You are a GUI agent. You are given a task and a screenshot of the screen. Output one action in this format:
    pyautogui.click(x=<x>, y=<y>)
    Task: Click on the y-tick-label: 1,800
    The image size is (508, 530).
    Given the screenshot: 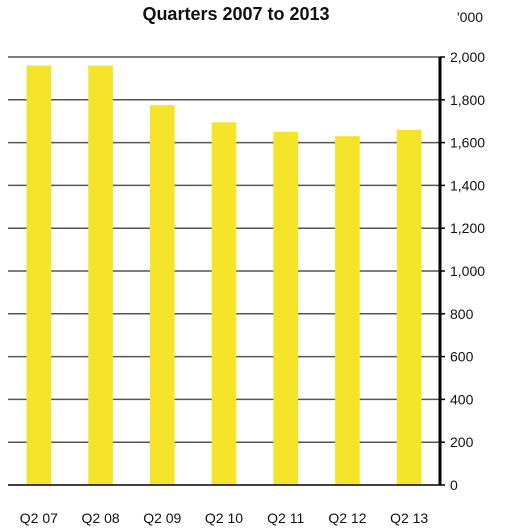 What is the action you would take?
    pyautogui.click(x=467, y=100)
    